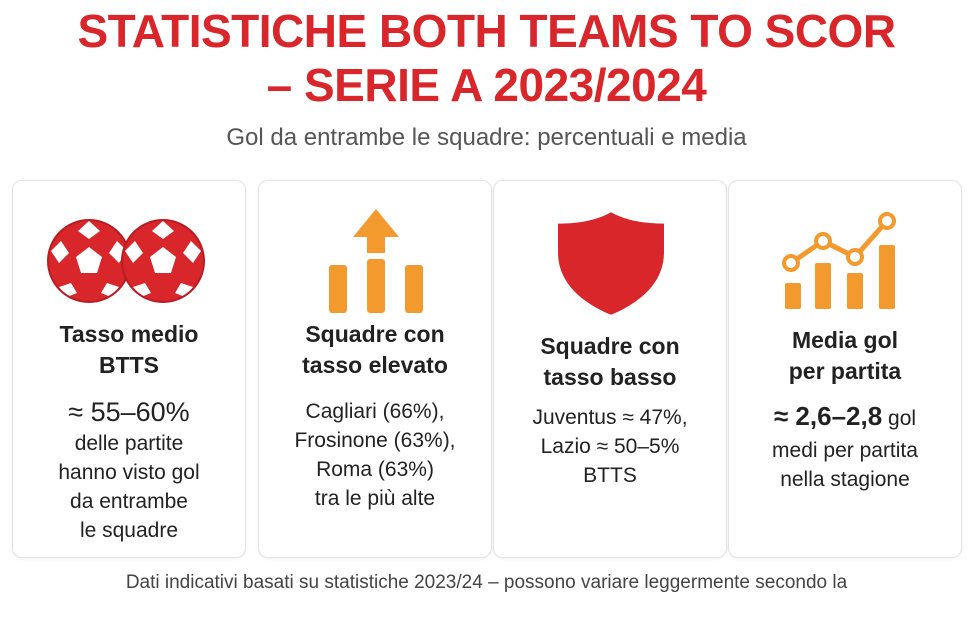 The width and height of the screenshot is (973, 619). I want to click on card-title: Squadre con tasso elevato, so click(375, 349).